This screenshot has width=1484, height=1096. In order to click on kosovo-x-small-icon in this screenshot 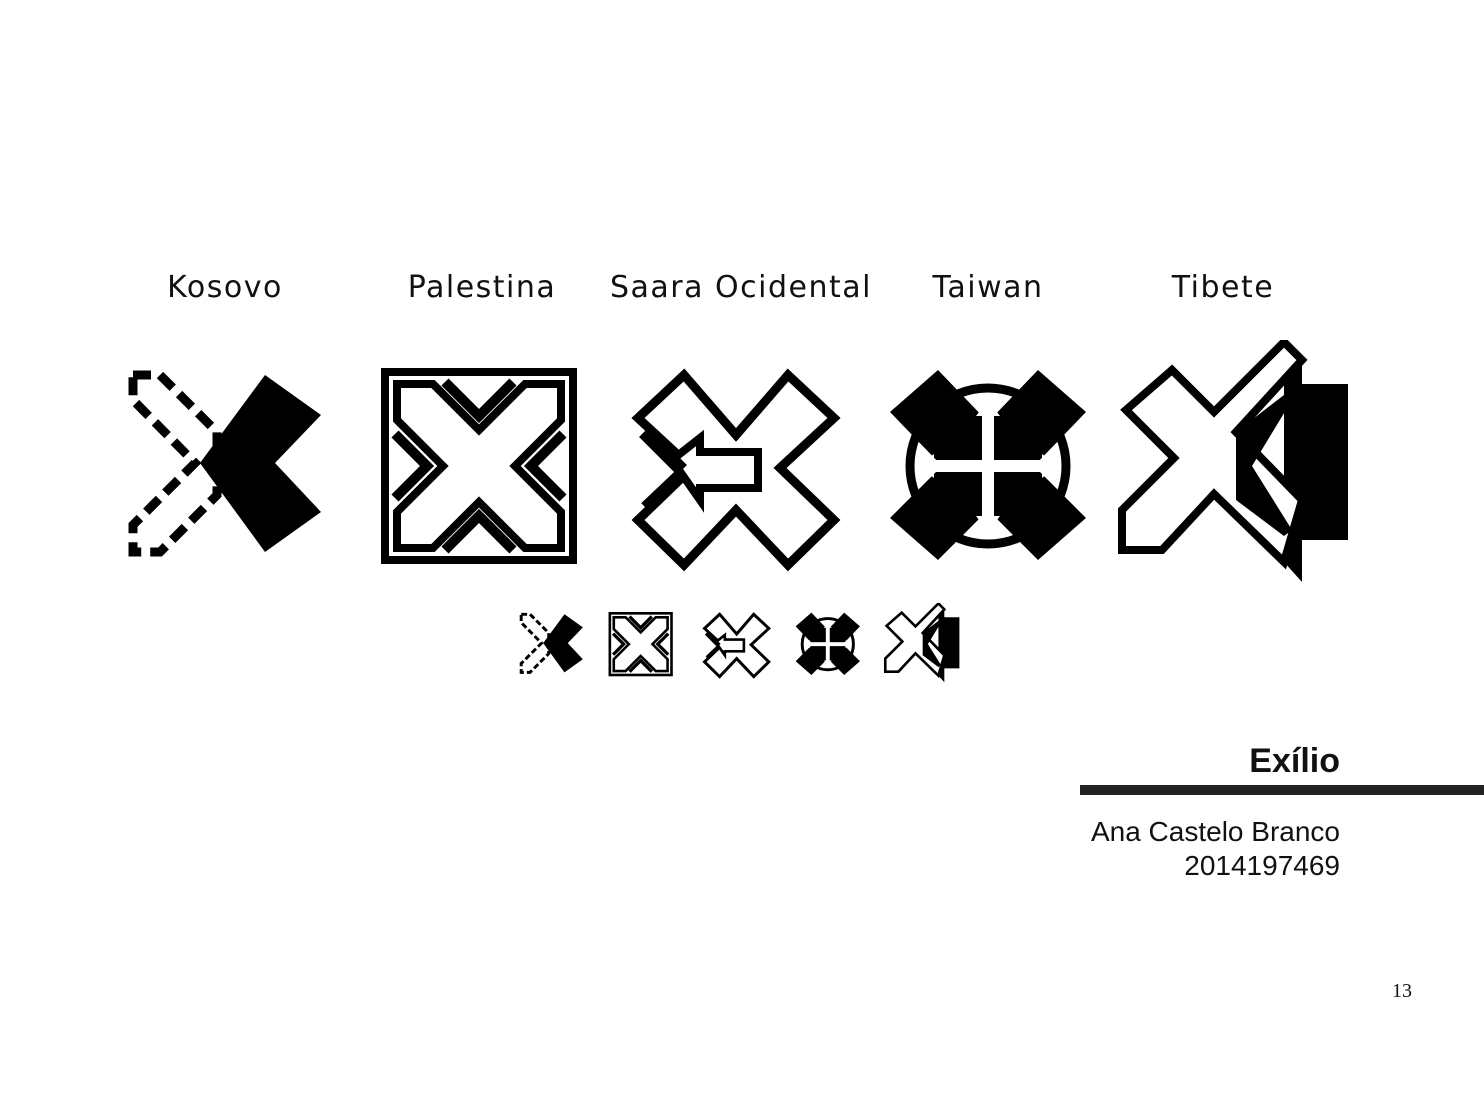, I will do `click(553, 643)`.